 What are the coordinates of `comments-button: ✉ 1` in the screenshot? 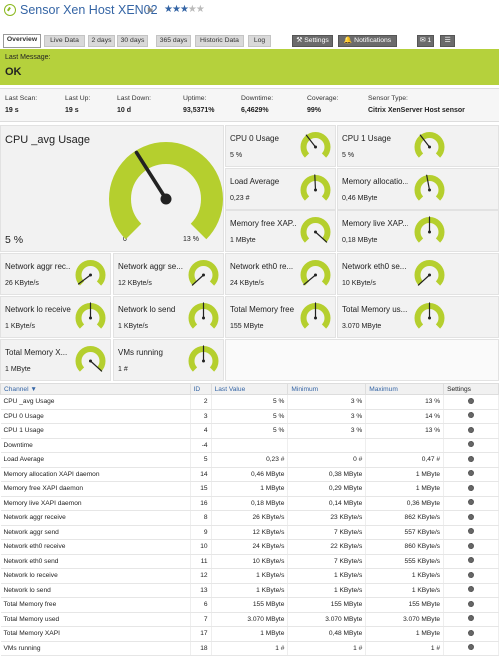 It's located at (425, 41).